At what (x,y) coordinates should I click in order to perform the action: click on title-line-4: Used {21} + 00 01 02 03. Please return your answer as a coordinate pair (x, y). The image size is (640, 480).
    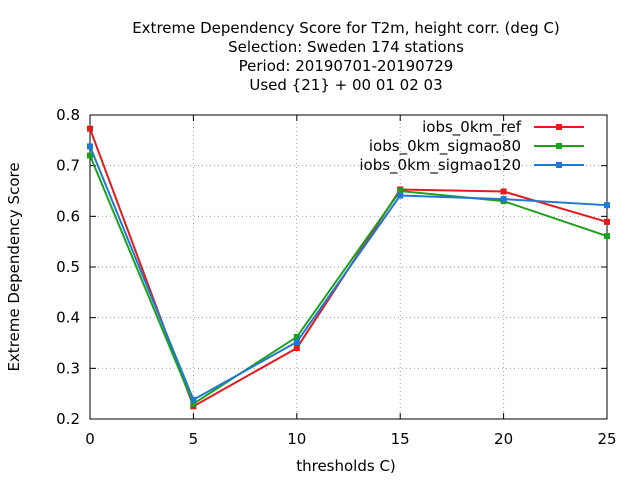
    Looking at the image, I should click on (345, 85).